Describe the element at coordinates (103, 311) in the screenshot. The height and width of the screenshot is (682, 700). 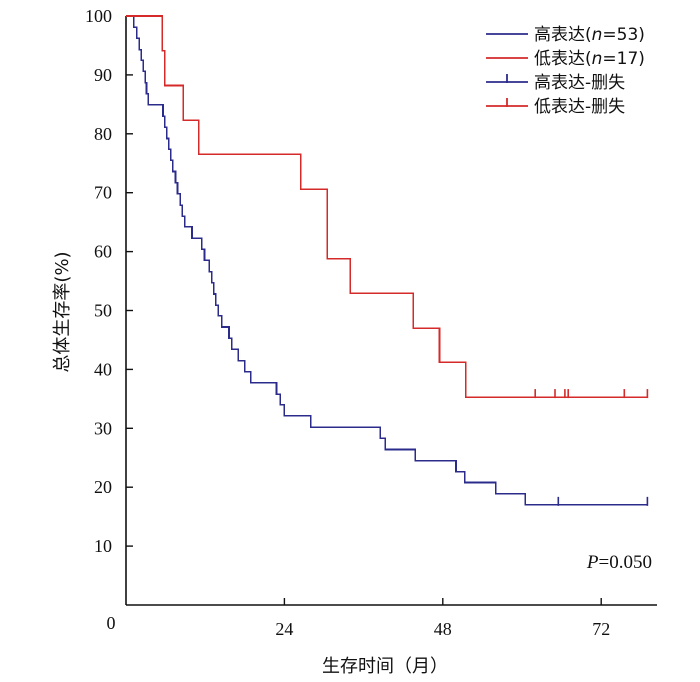
I see `y-tick-label: 50` at that location.